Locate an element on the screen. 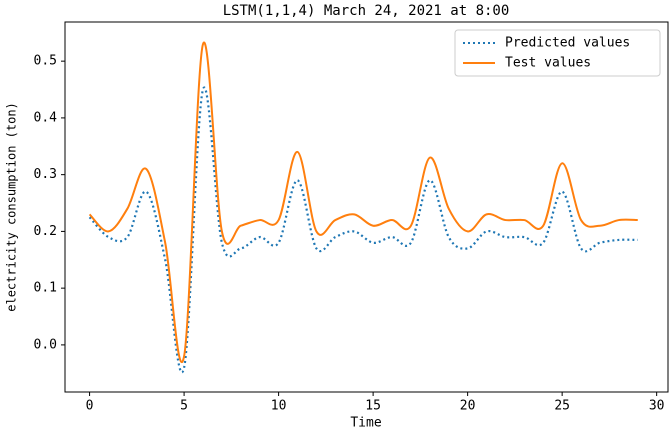 The width and height of the screenshot is (671, 430). y-tick-label: 0.2 is located at coordinates (45, 231).